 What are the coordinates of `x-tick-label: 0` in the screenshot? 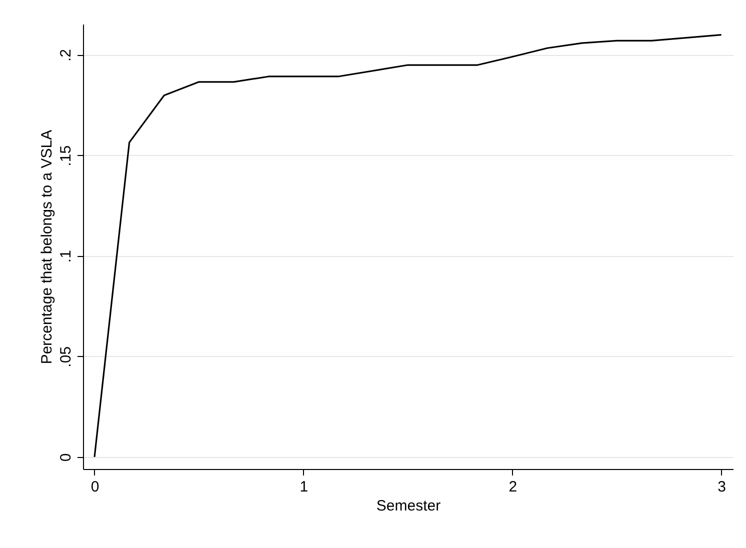 It's located at (95, 487).